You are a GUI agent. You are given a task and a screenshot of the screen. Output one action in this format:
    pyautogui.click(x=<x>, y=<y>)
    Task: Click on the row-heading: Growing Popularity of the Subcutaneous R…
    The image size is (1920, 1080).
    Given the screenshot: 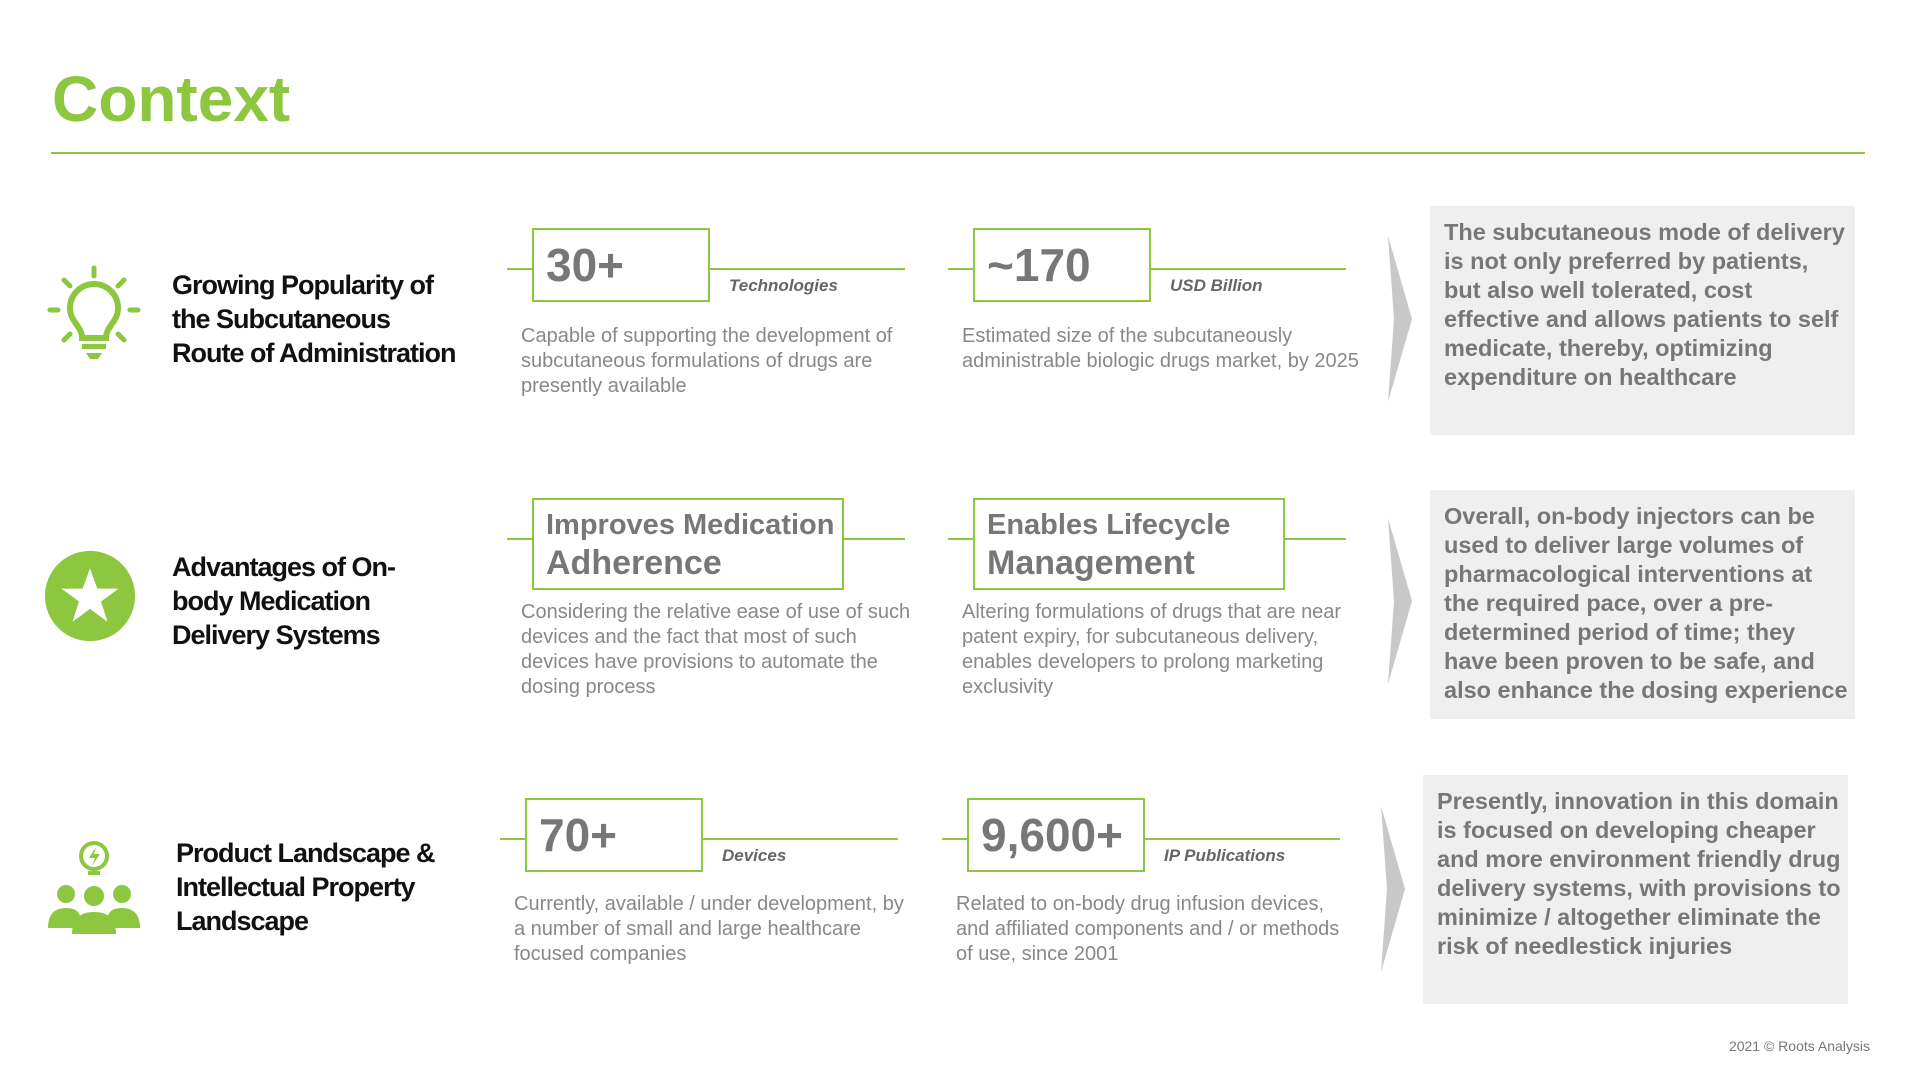 What is the action you would take?
    pyautogui.click(x=314, y=319)
    